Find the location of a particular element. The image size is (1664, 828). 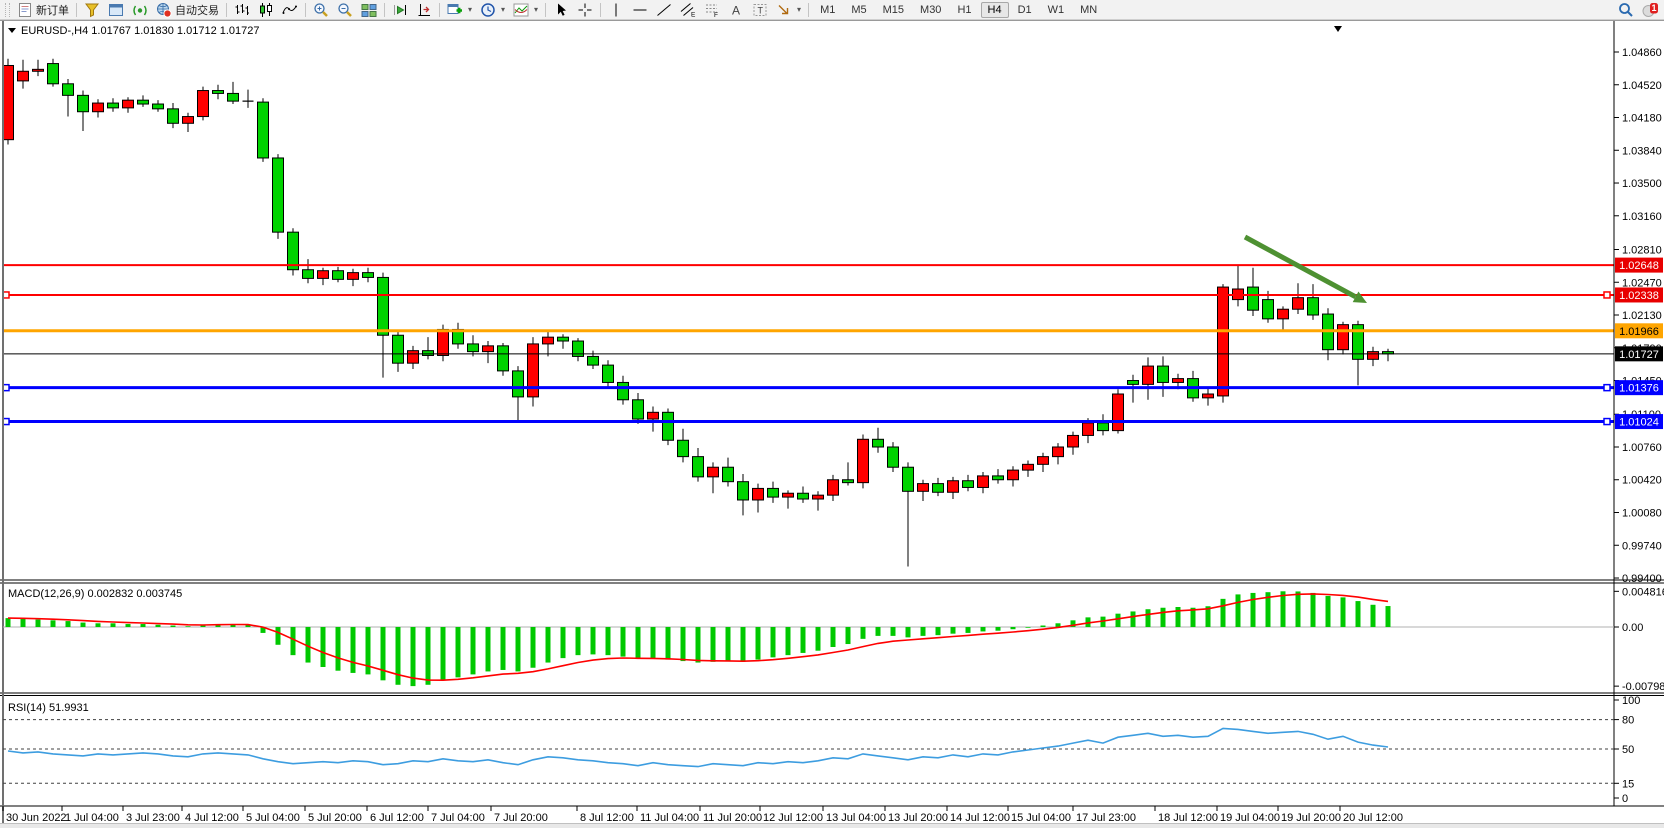

zoomout-icon is located at coordinates (345, 10).